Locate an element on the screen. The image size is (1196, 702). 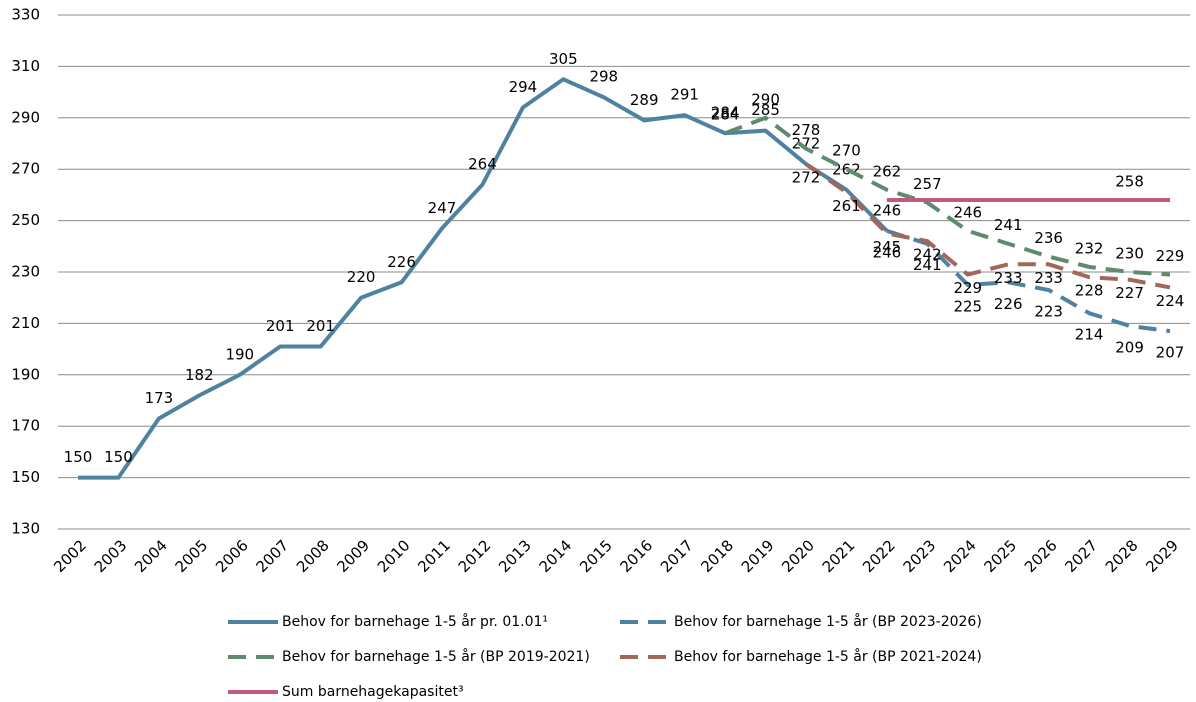
data-label: 227 is located at coordinates (1129, 293).